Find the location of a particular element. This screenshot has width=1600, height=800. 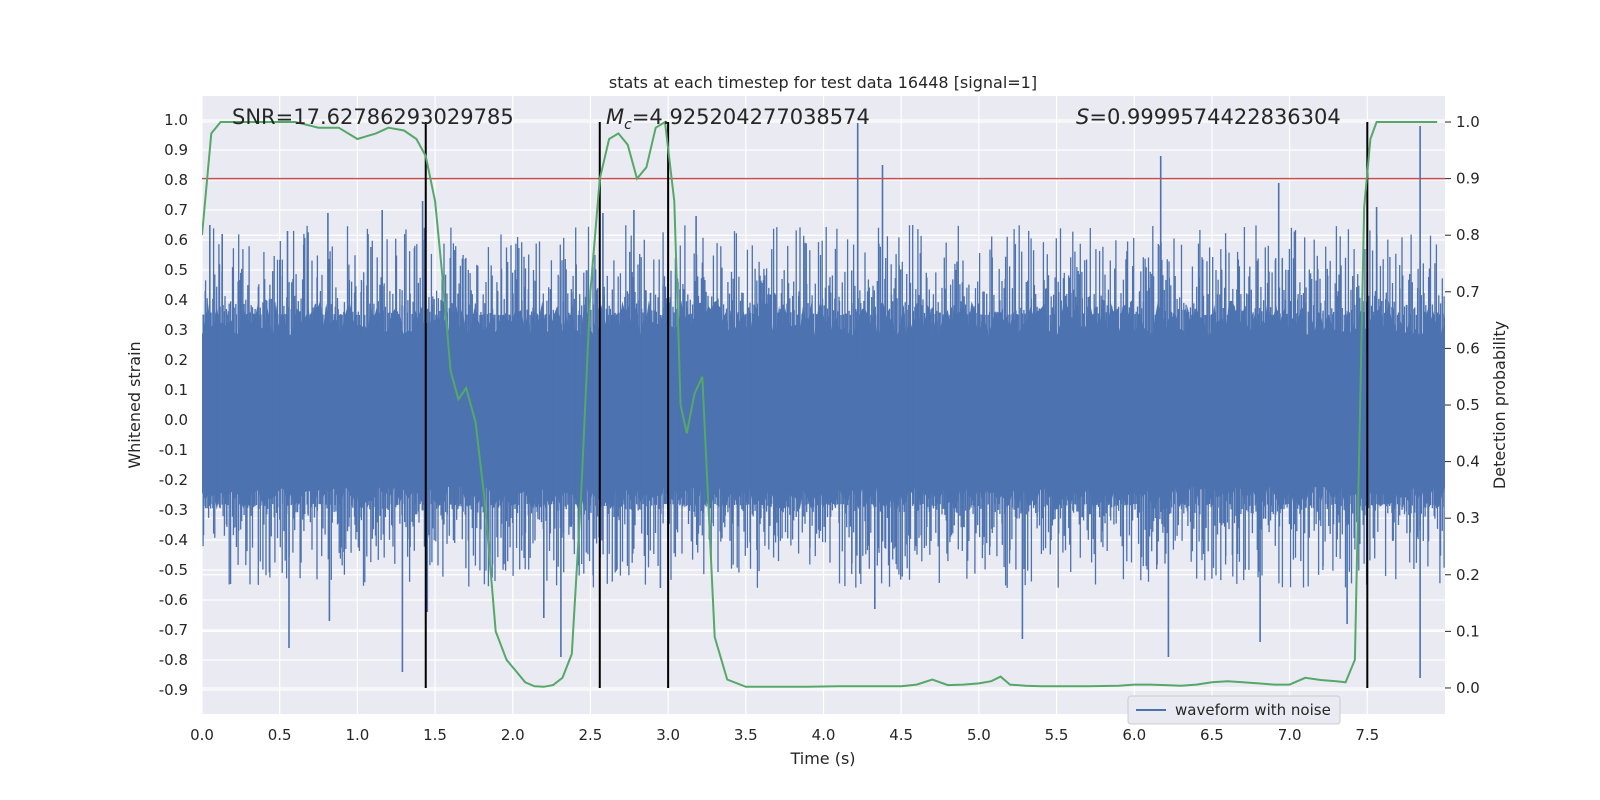

right-tick-label-3: 0.7 is located at coordinates (1468, 292).